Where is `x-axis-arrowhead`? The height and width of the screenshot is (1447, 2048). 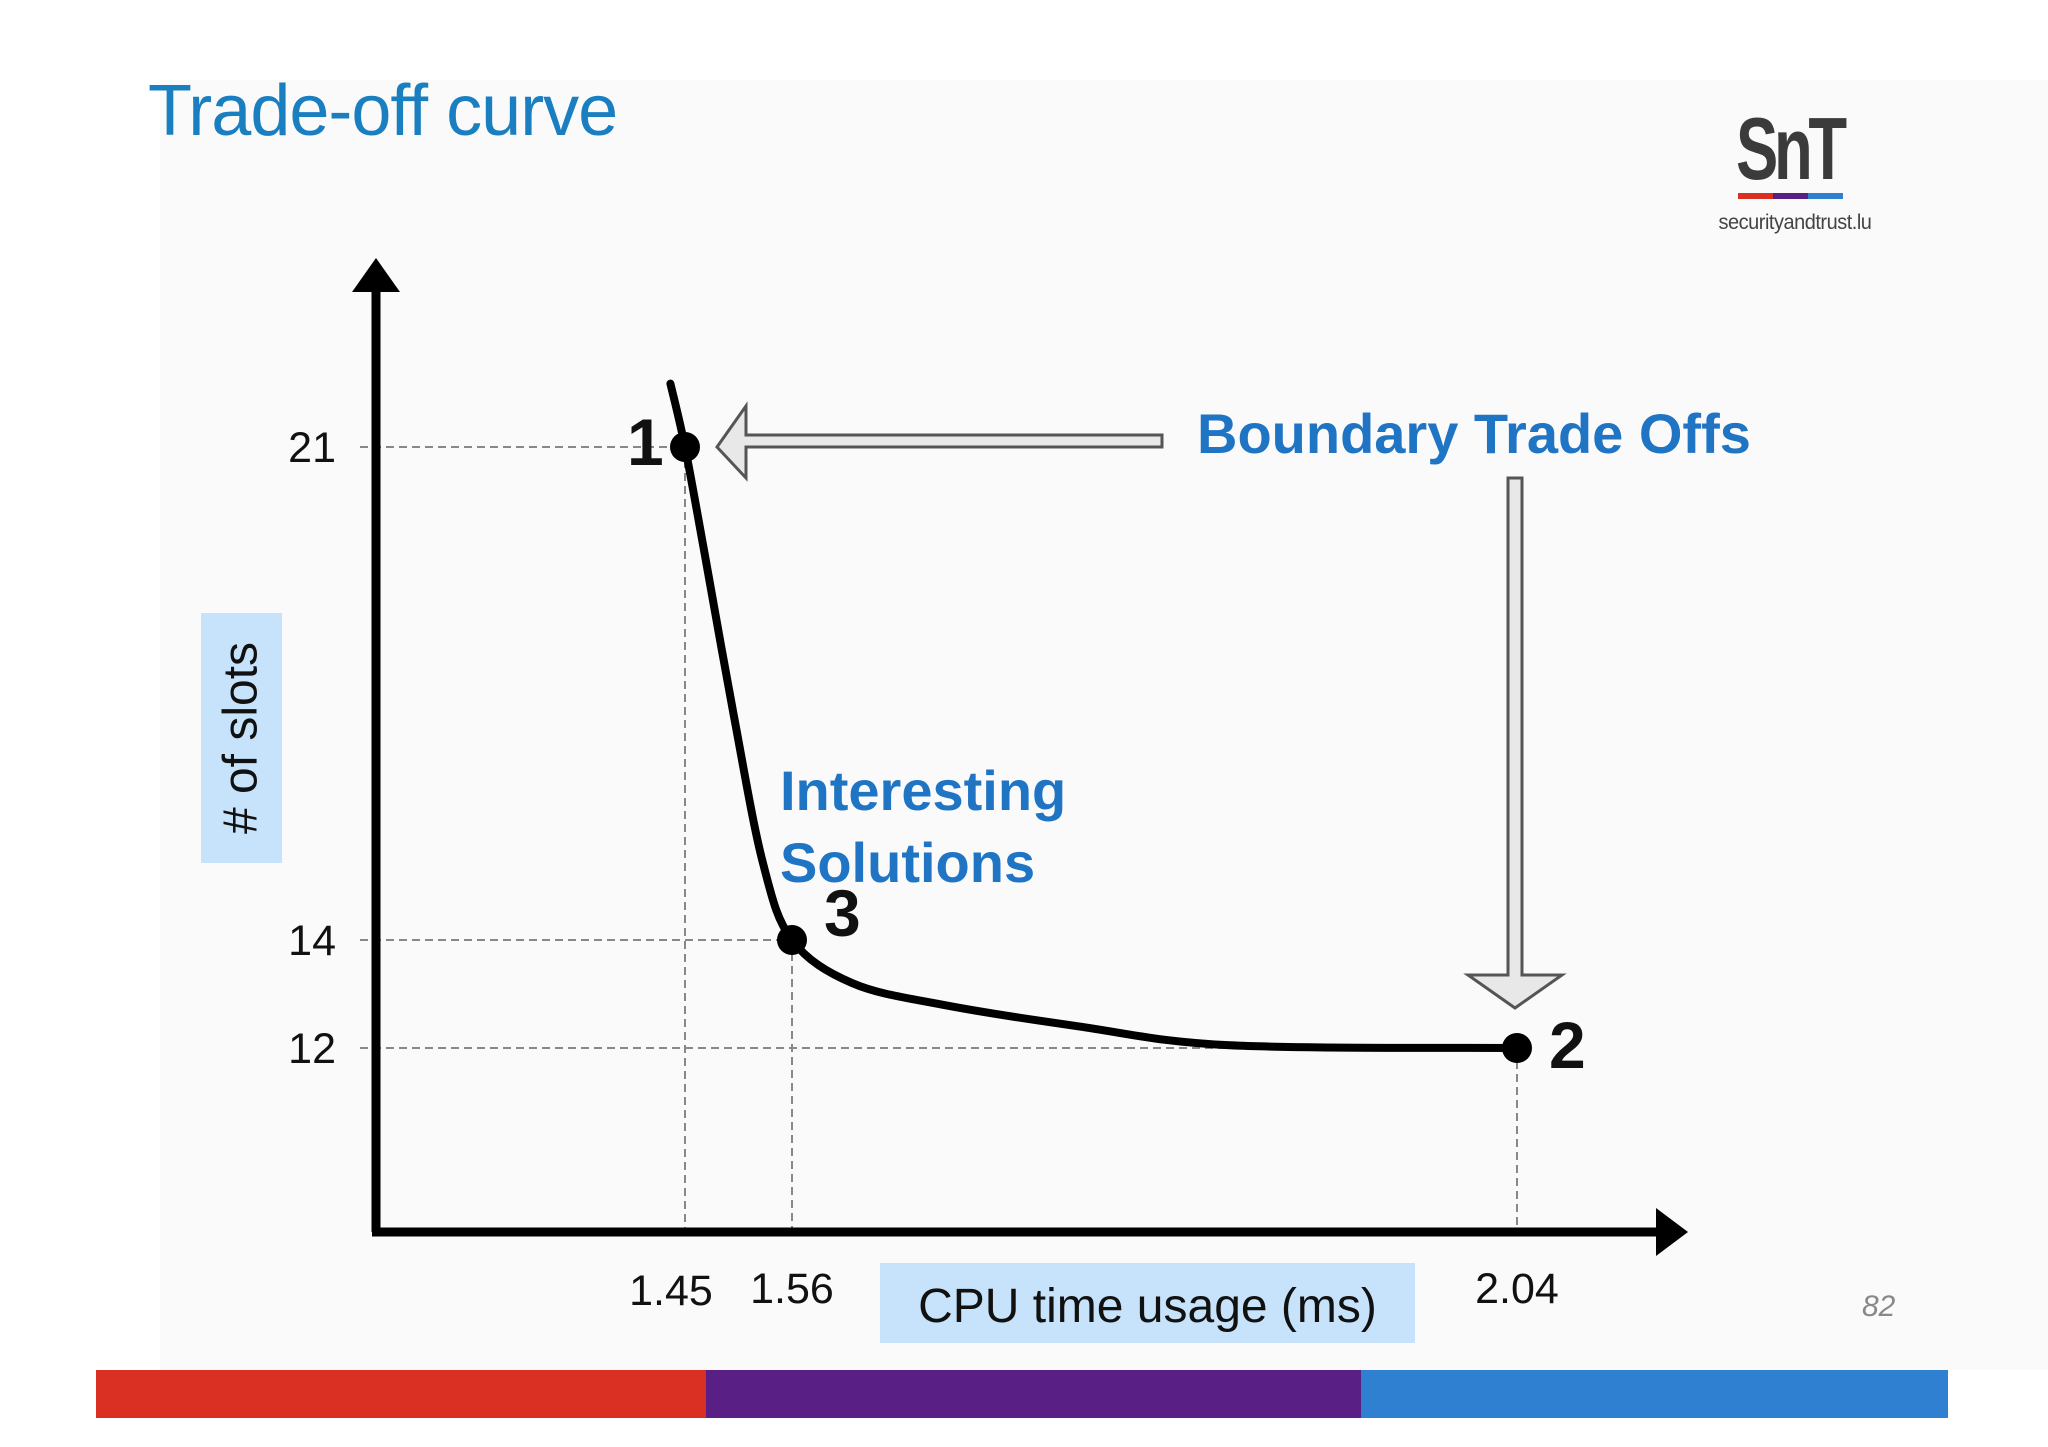
x-axis-arrowhead is located at coordinates (1672, 1232).